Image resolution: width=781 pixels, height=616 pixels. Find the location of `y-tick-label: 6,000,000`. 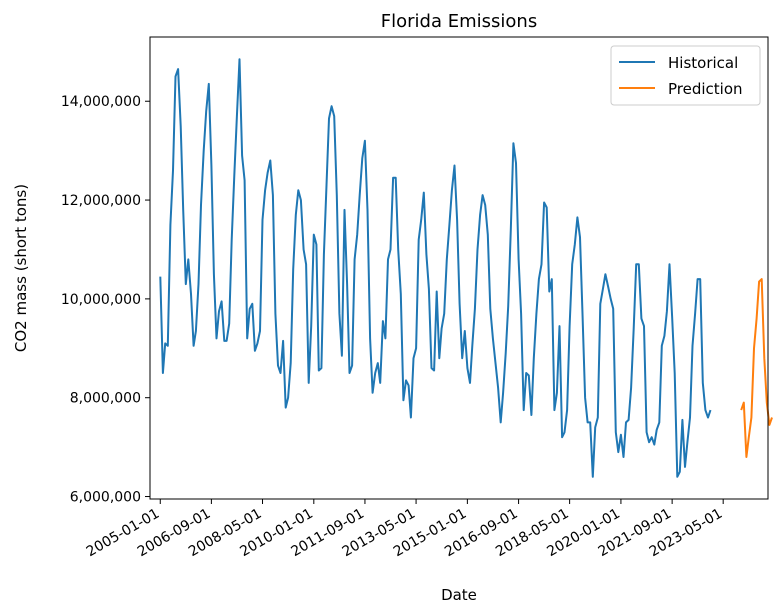

y-tick-label: 6,000,000 is located at coordinates (105, 498).